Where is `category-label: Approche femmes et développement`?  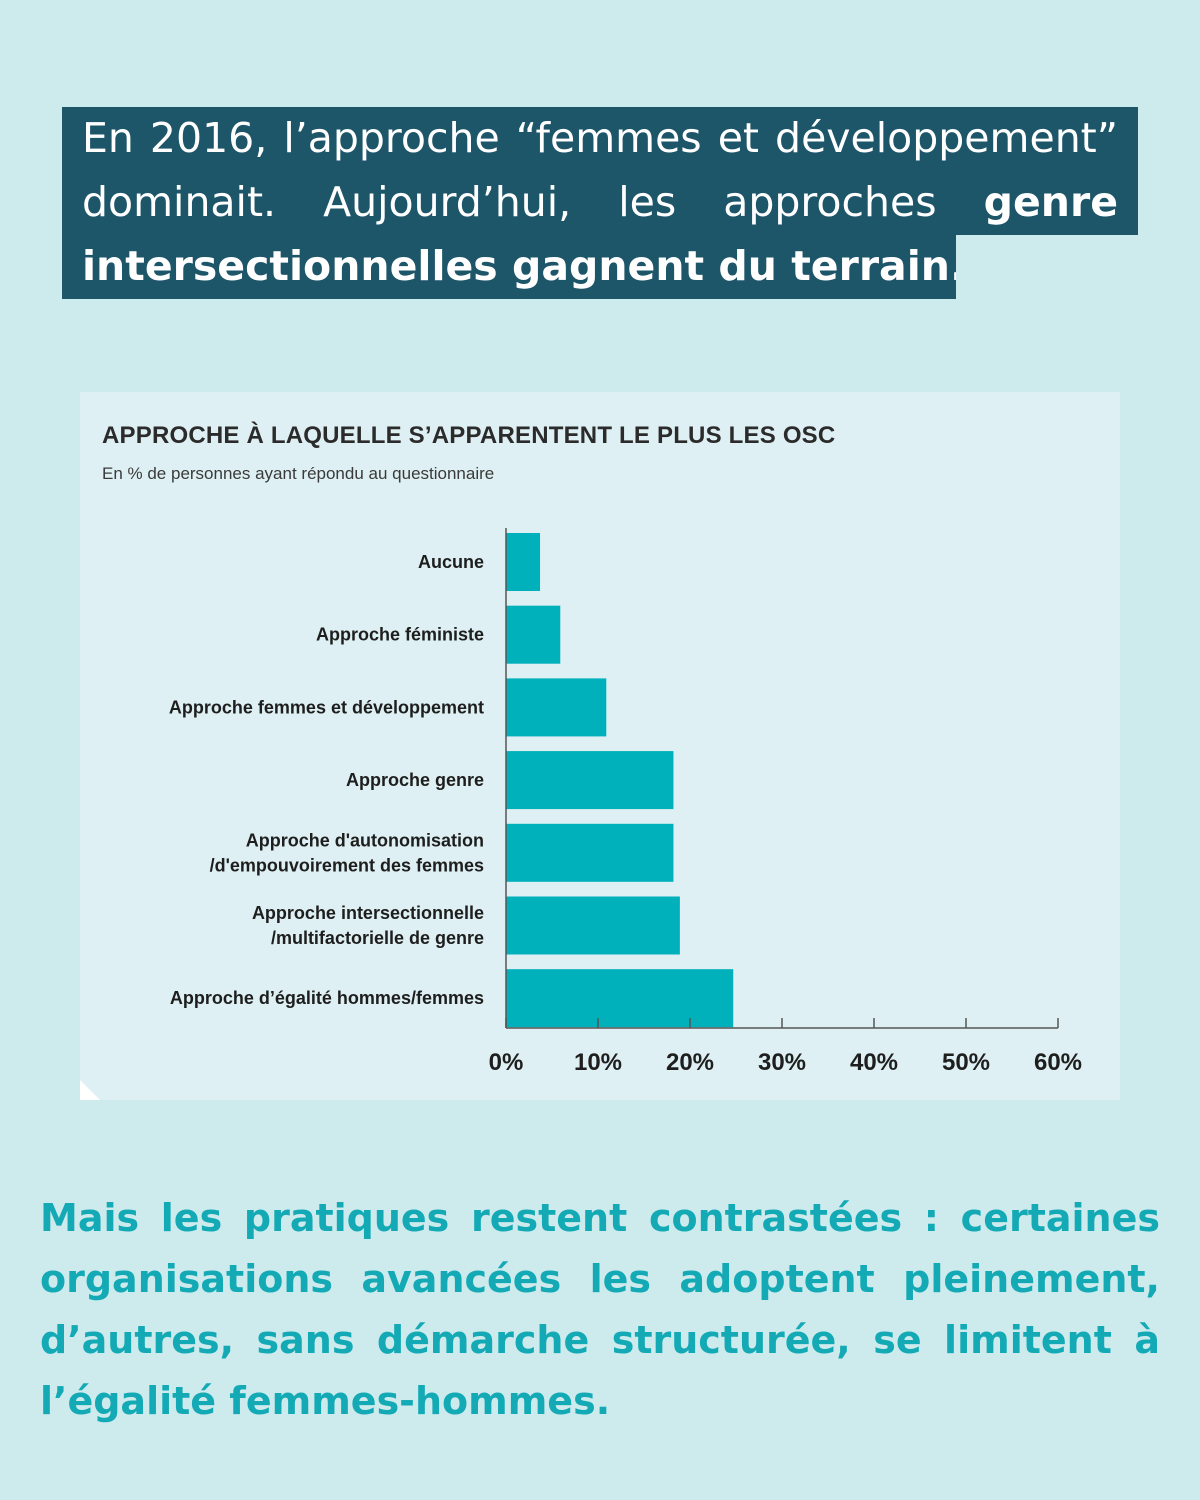
category-label: Approche femmes et développement is located at coordinates (326, 707).